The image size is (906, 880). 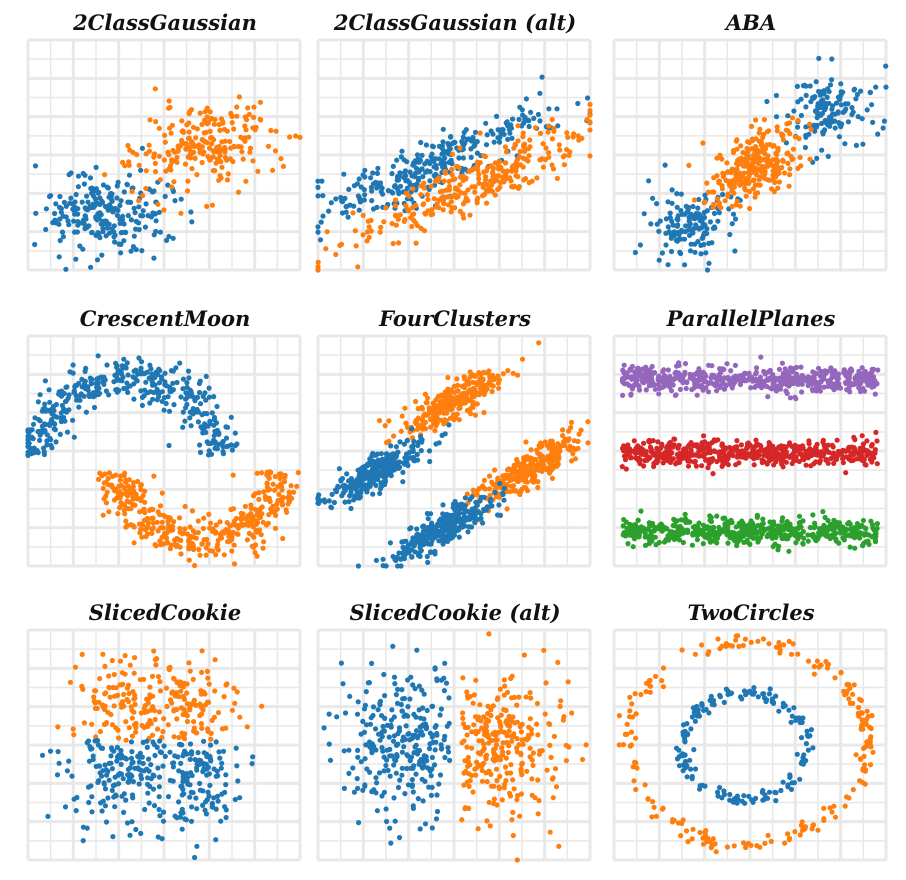 What do you see at coordinates (454, 318) in the screenshot?
I see `chart-title: FourClusters` at bounding box center [454, 318].